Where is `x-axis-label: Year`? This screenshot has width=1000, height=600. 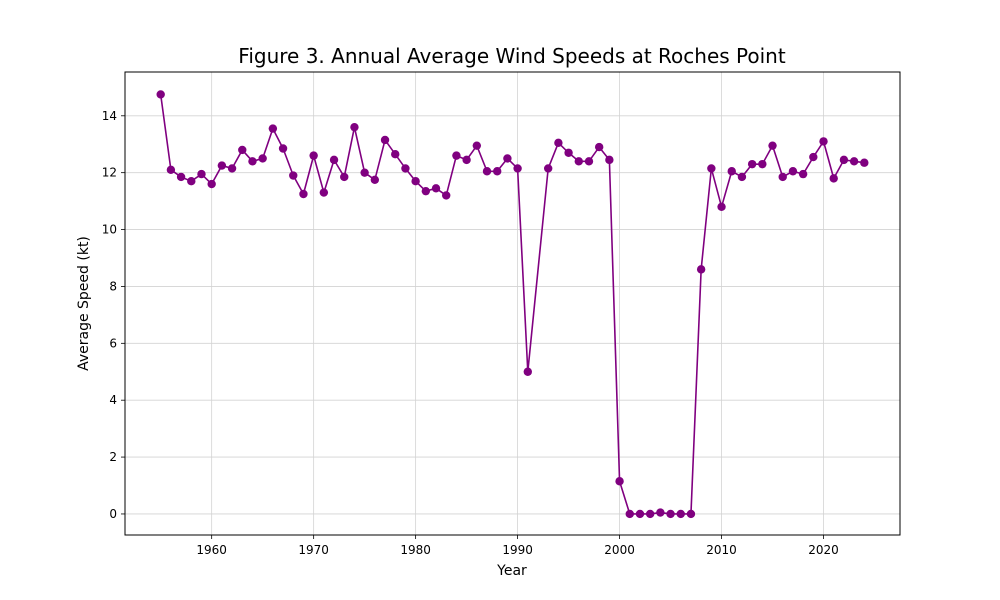 x-axis-label: Year is located at coordinates (511, 571).